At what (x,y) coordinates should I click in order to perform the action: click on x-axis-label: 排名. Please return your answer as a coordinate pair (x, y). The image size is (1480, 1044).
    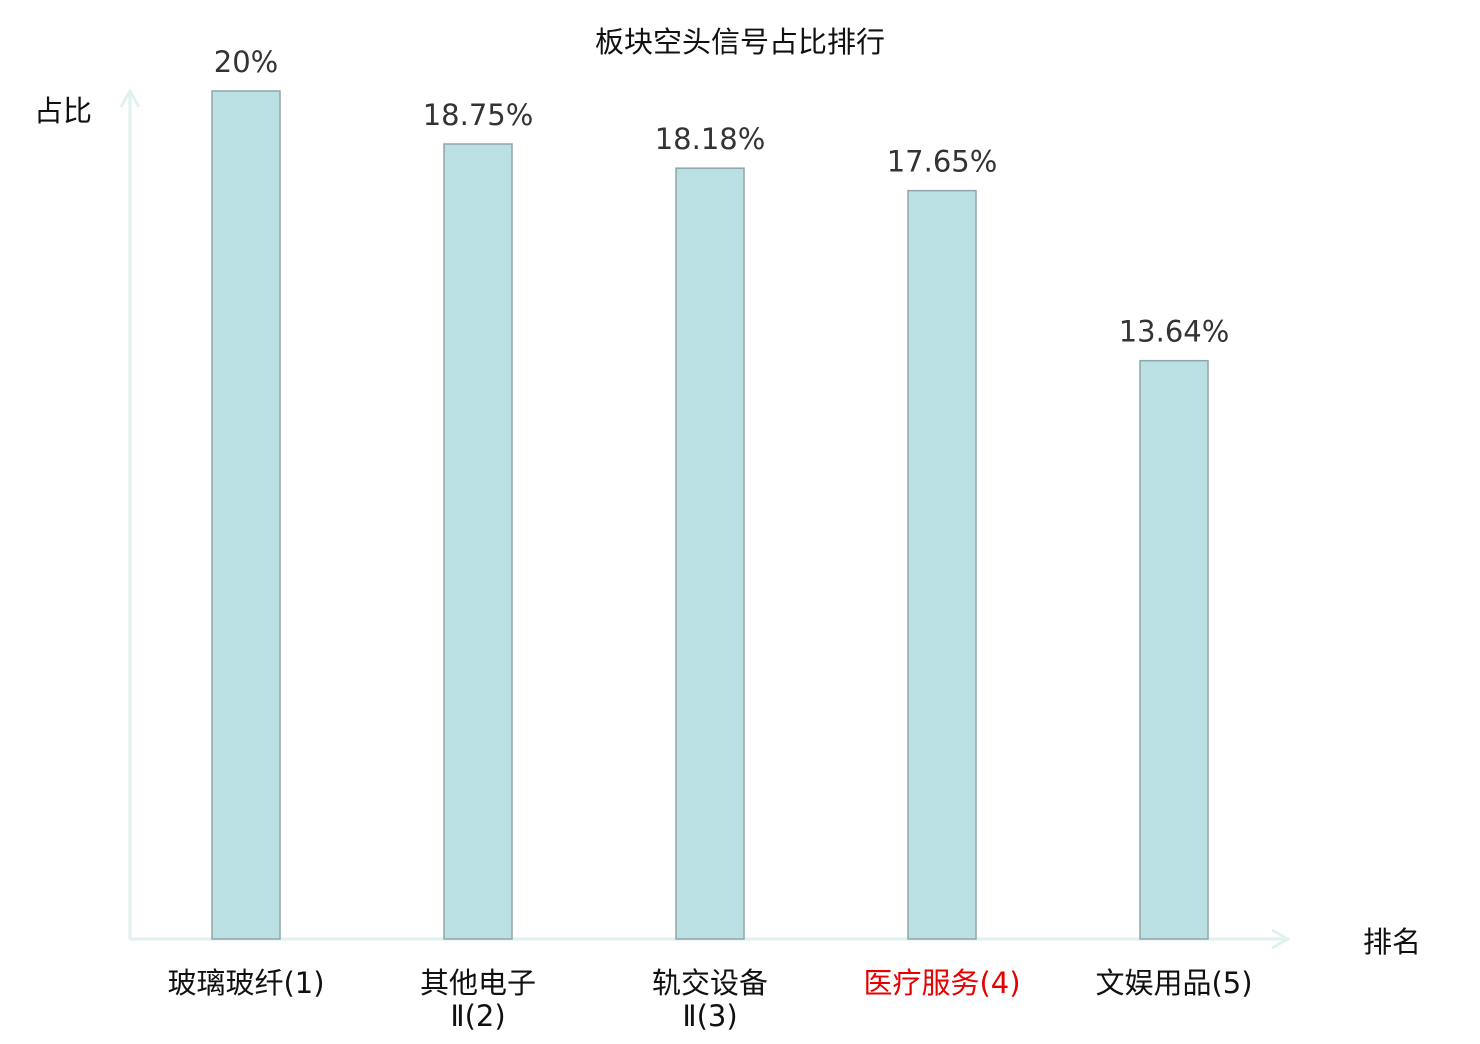
    Looking at the image, I should click on (1392, 942).